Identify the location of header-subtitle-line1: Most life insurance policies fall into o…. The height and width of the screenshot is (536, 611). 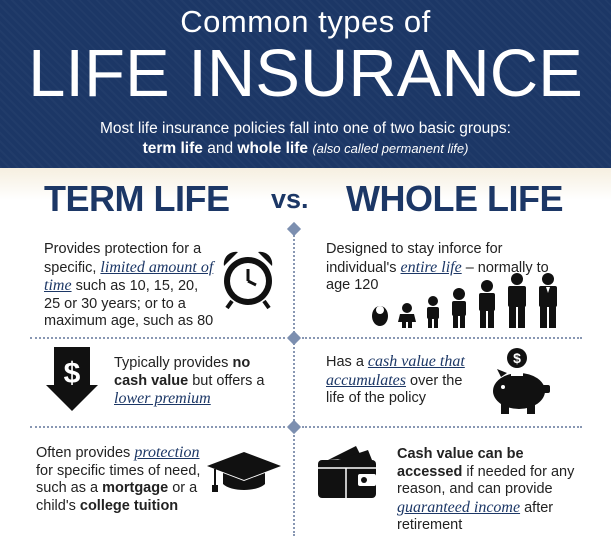
(305, 128).